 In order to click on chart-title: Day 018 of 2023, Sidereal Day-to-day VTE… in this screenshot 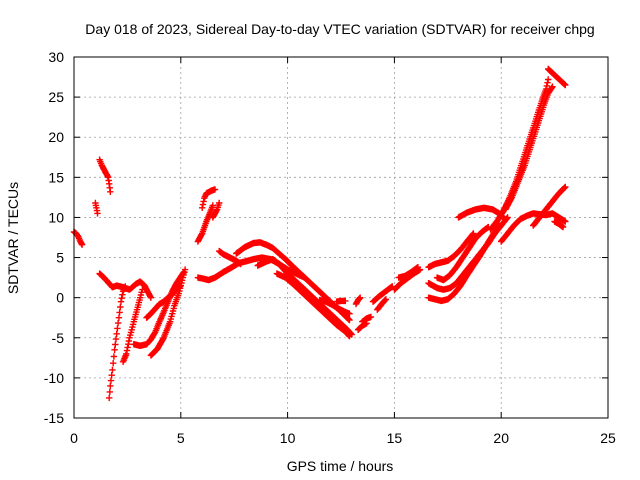, I will do `click(339, 29)`.